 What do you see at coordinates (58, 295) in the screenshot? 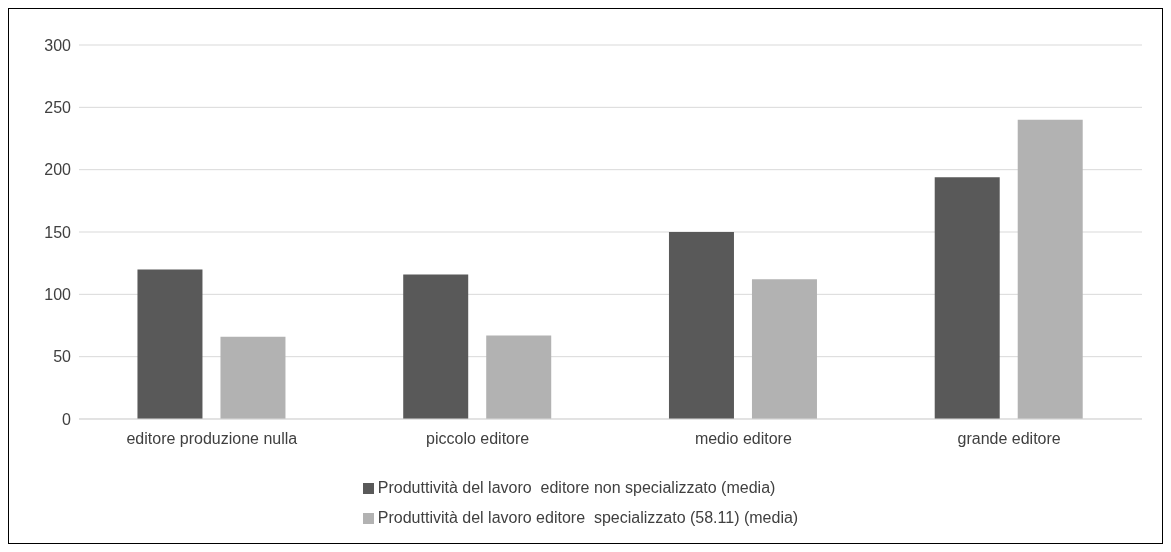
I see `y-tick-label: 100` at bounding box center [58, 295].